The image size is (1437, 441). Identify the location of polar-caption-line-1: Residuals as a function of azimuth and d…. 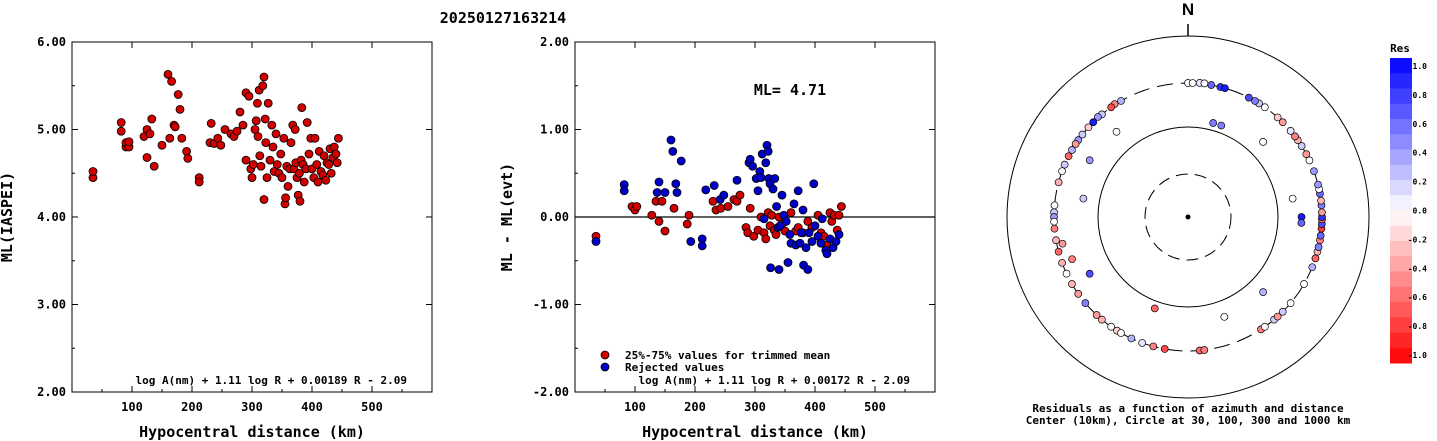
(1188, 408).